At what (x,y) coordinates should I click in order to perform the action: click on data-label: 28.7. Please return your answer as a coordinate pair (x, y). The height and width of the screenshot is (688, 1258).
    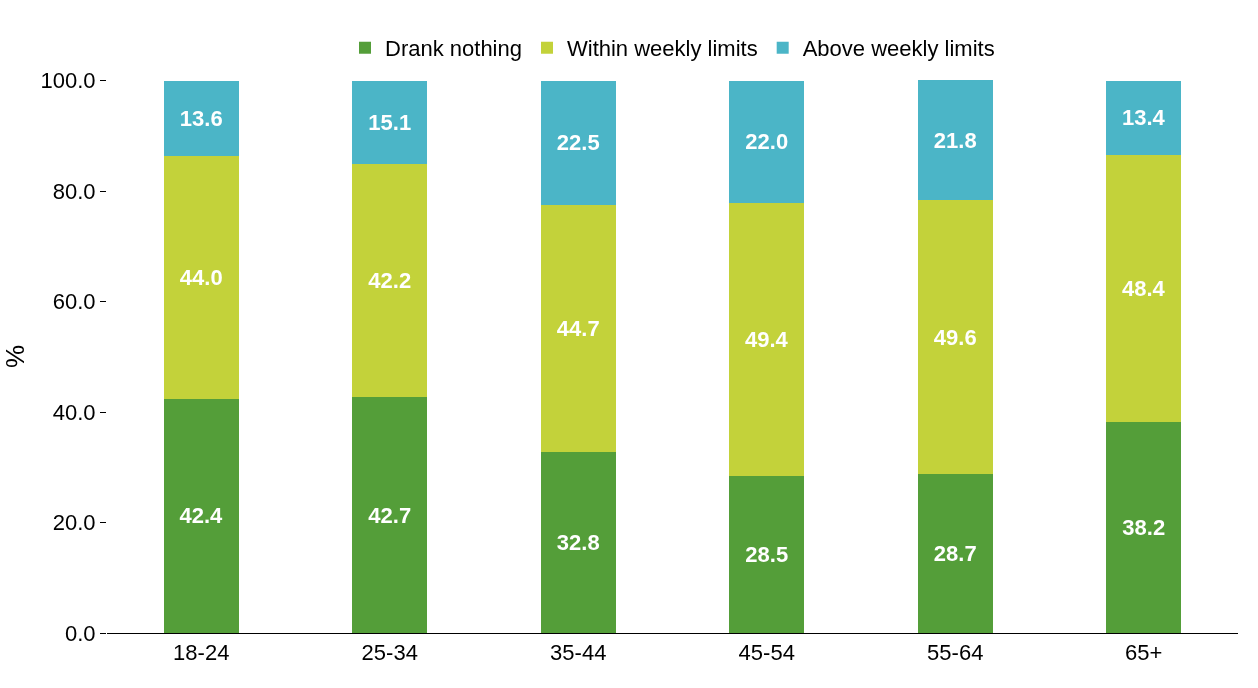
    Looking at the image, I should click on (955, 554).